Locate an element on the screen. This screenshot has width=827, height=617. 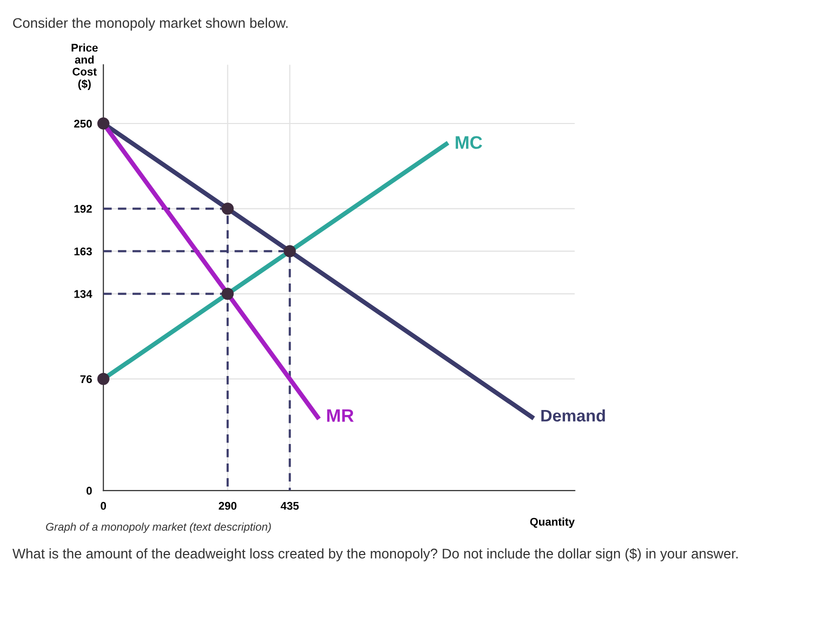
series-label: Demand is located at coordinates (573, 415).